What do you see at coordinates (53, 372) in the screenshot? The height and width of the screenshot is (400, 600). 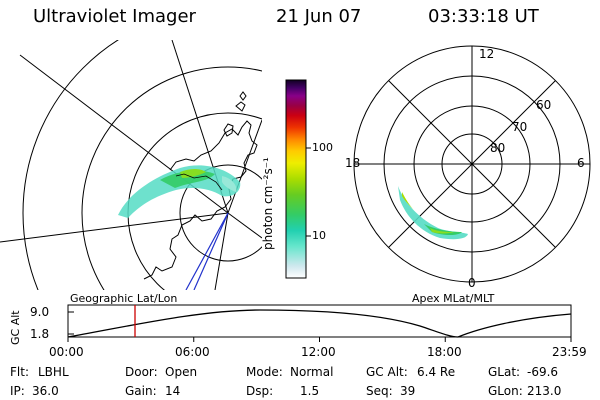 I see `status-flt-value: LBHL` at bounding box center [53, 372].